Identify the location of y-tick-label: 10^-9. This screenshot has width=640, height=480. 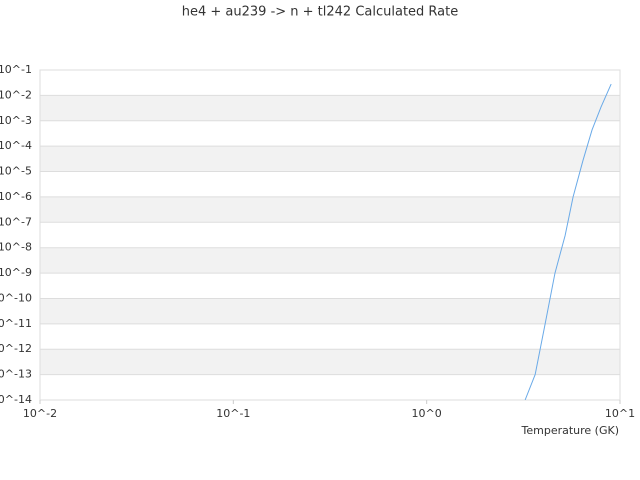
(16, 272).